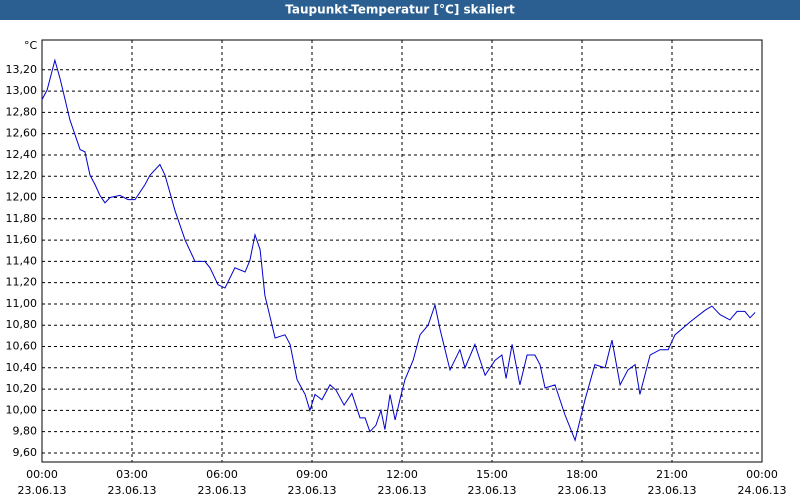 The image size is (800, 500). What do you see at coordinates (312, 474) in the screenshot?
I see `x-tick-label: 09:00` at bounding box center [312, 474].